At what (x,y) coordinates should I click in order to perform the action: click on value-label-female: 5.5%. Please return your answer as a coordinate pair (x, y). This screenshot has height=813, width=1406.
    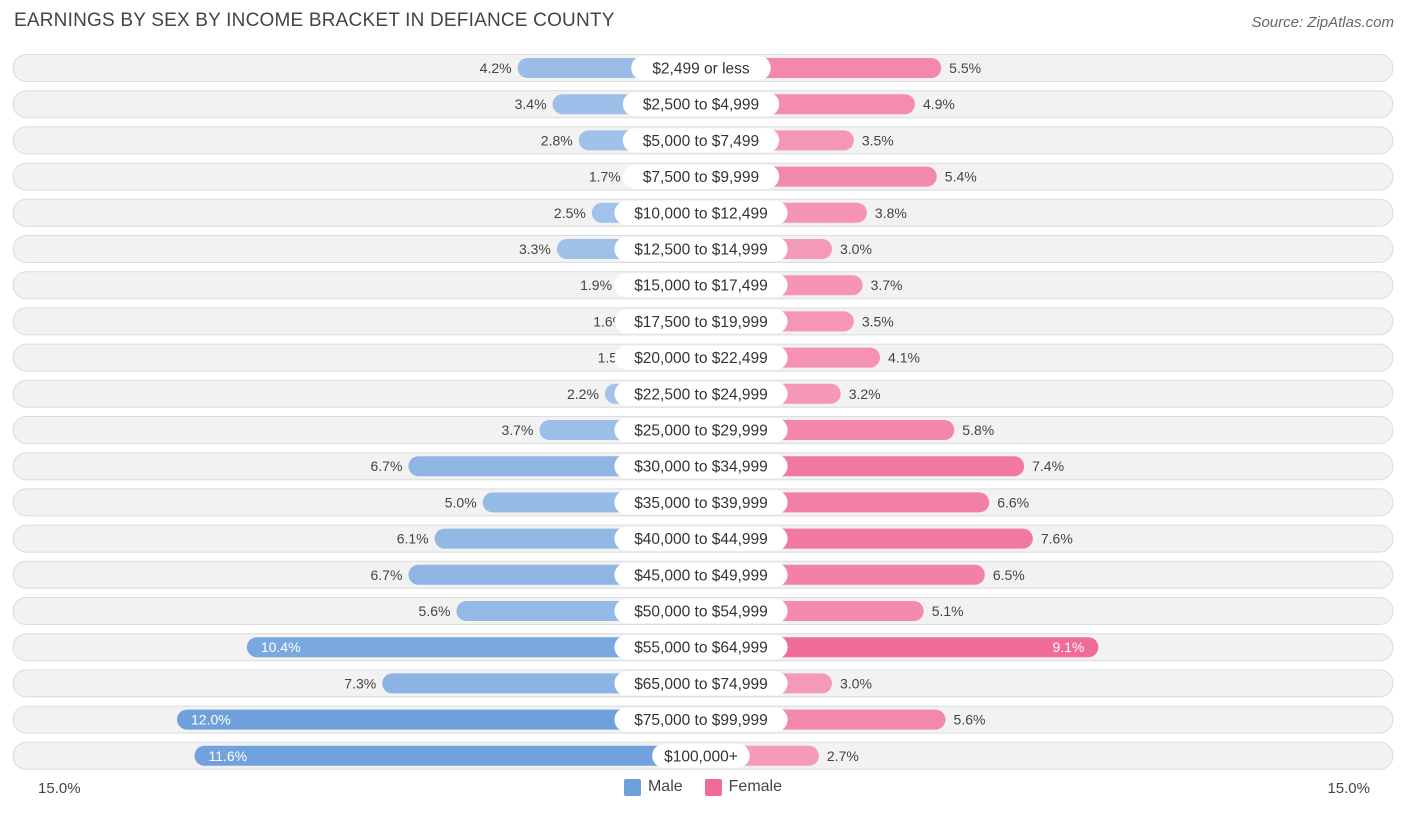
    Looking at the image, I should click on (965, 68).